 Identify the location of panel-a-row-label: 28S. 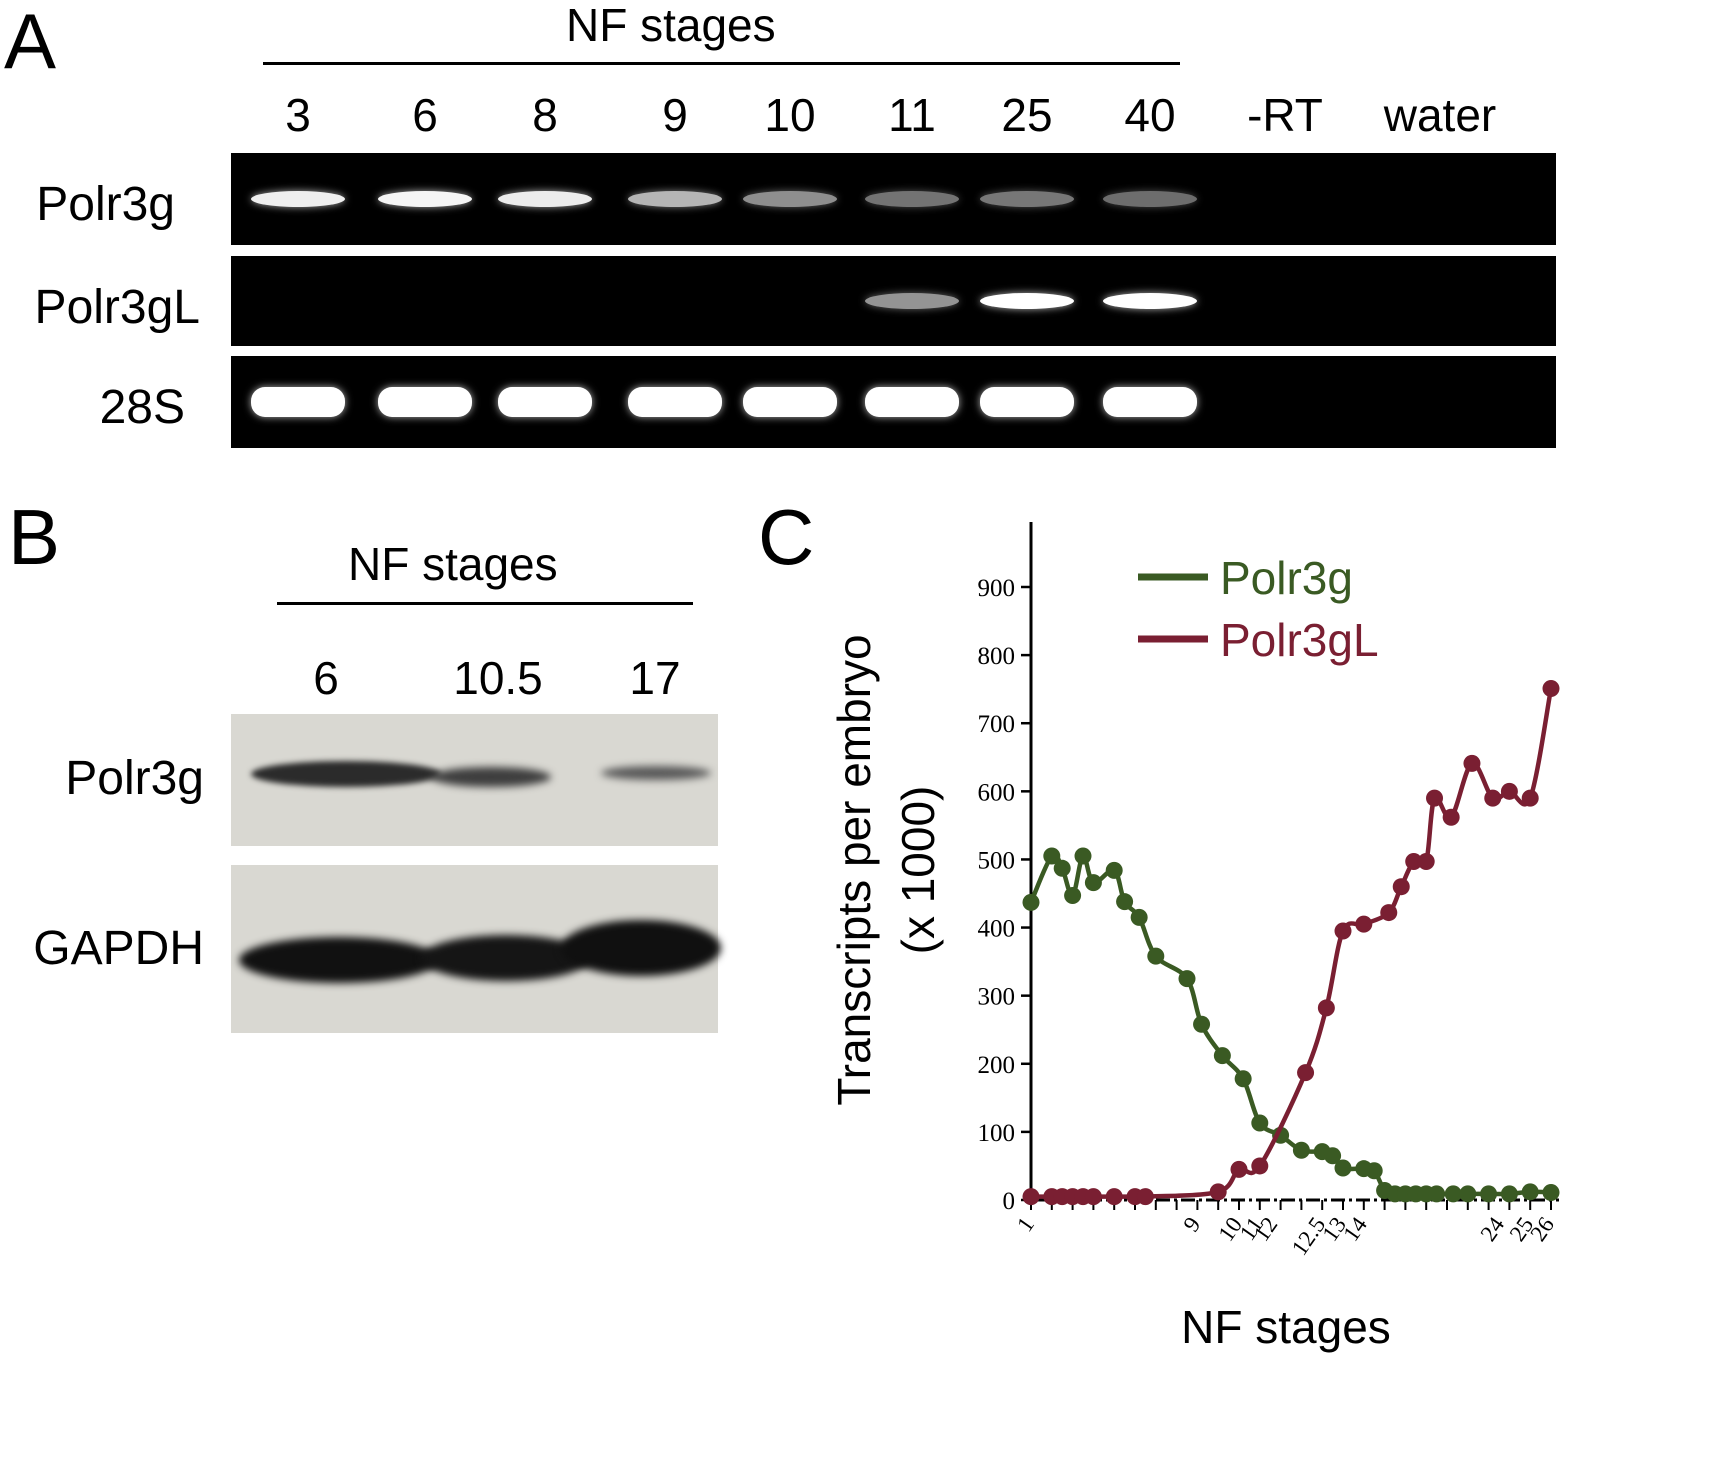
(142, 407).